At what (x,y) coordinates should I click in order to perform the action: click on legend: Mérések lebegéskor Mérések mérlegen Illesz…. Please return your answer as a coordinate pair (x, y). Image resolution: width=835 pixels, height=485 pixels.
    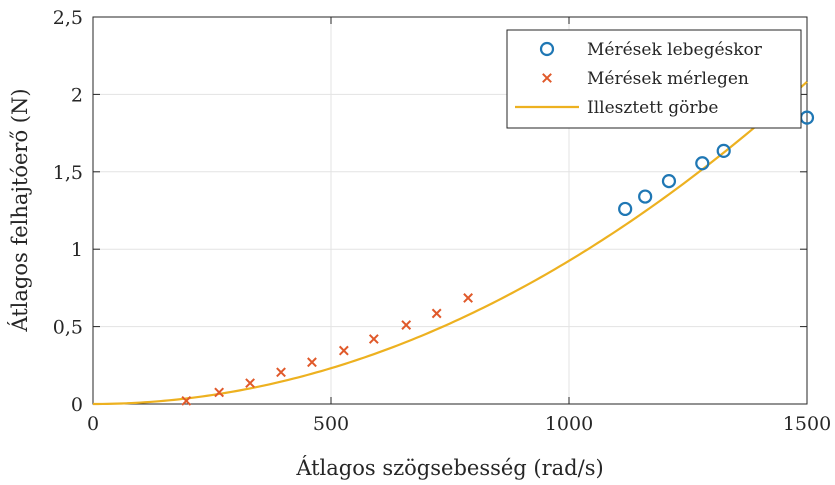
    Looking at the image, I should click on (654, 79).